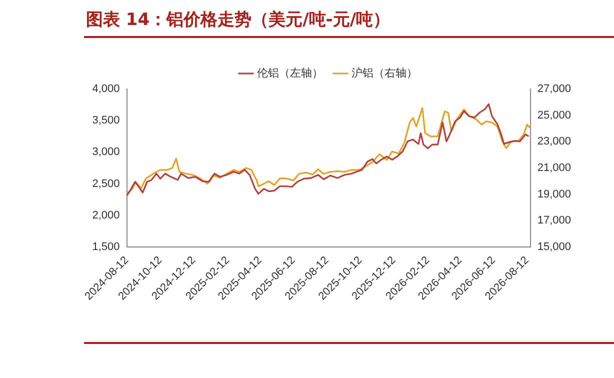 The height and width of the screenshot is (378, 614). I want to click on y-tick-label: 2,500, so click(106, 184).